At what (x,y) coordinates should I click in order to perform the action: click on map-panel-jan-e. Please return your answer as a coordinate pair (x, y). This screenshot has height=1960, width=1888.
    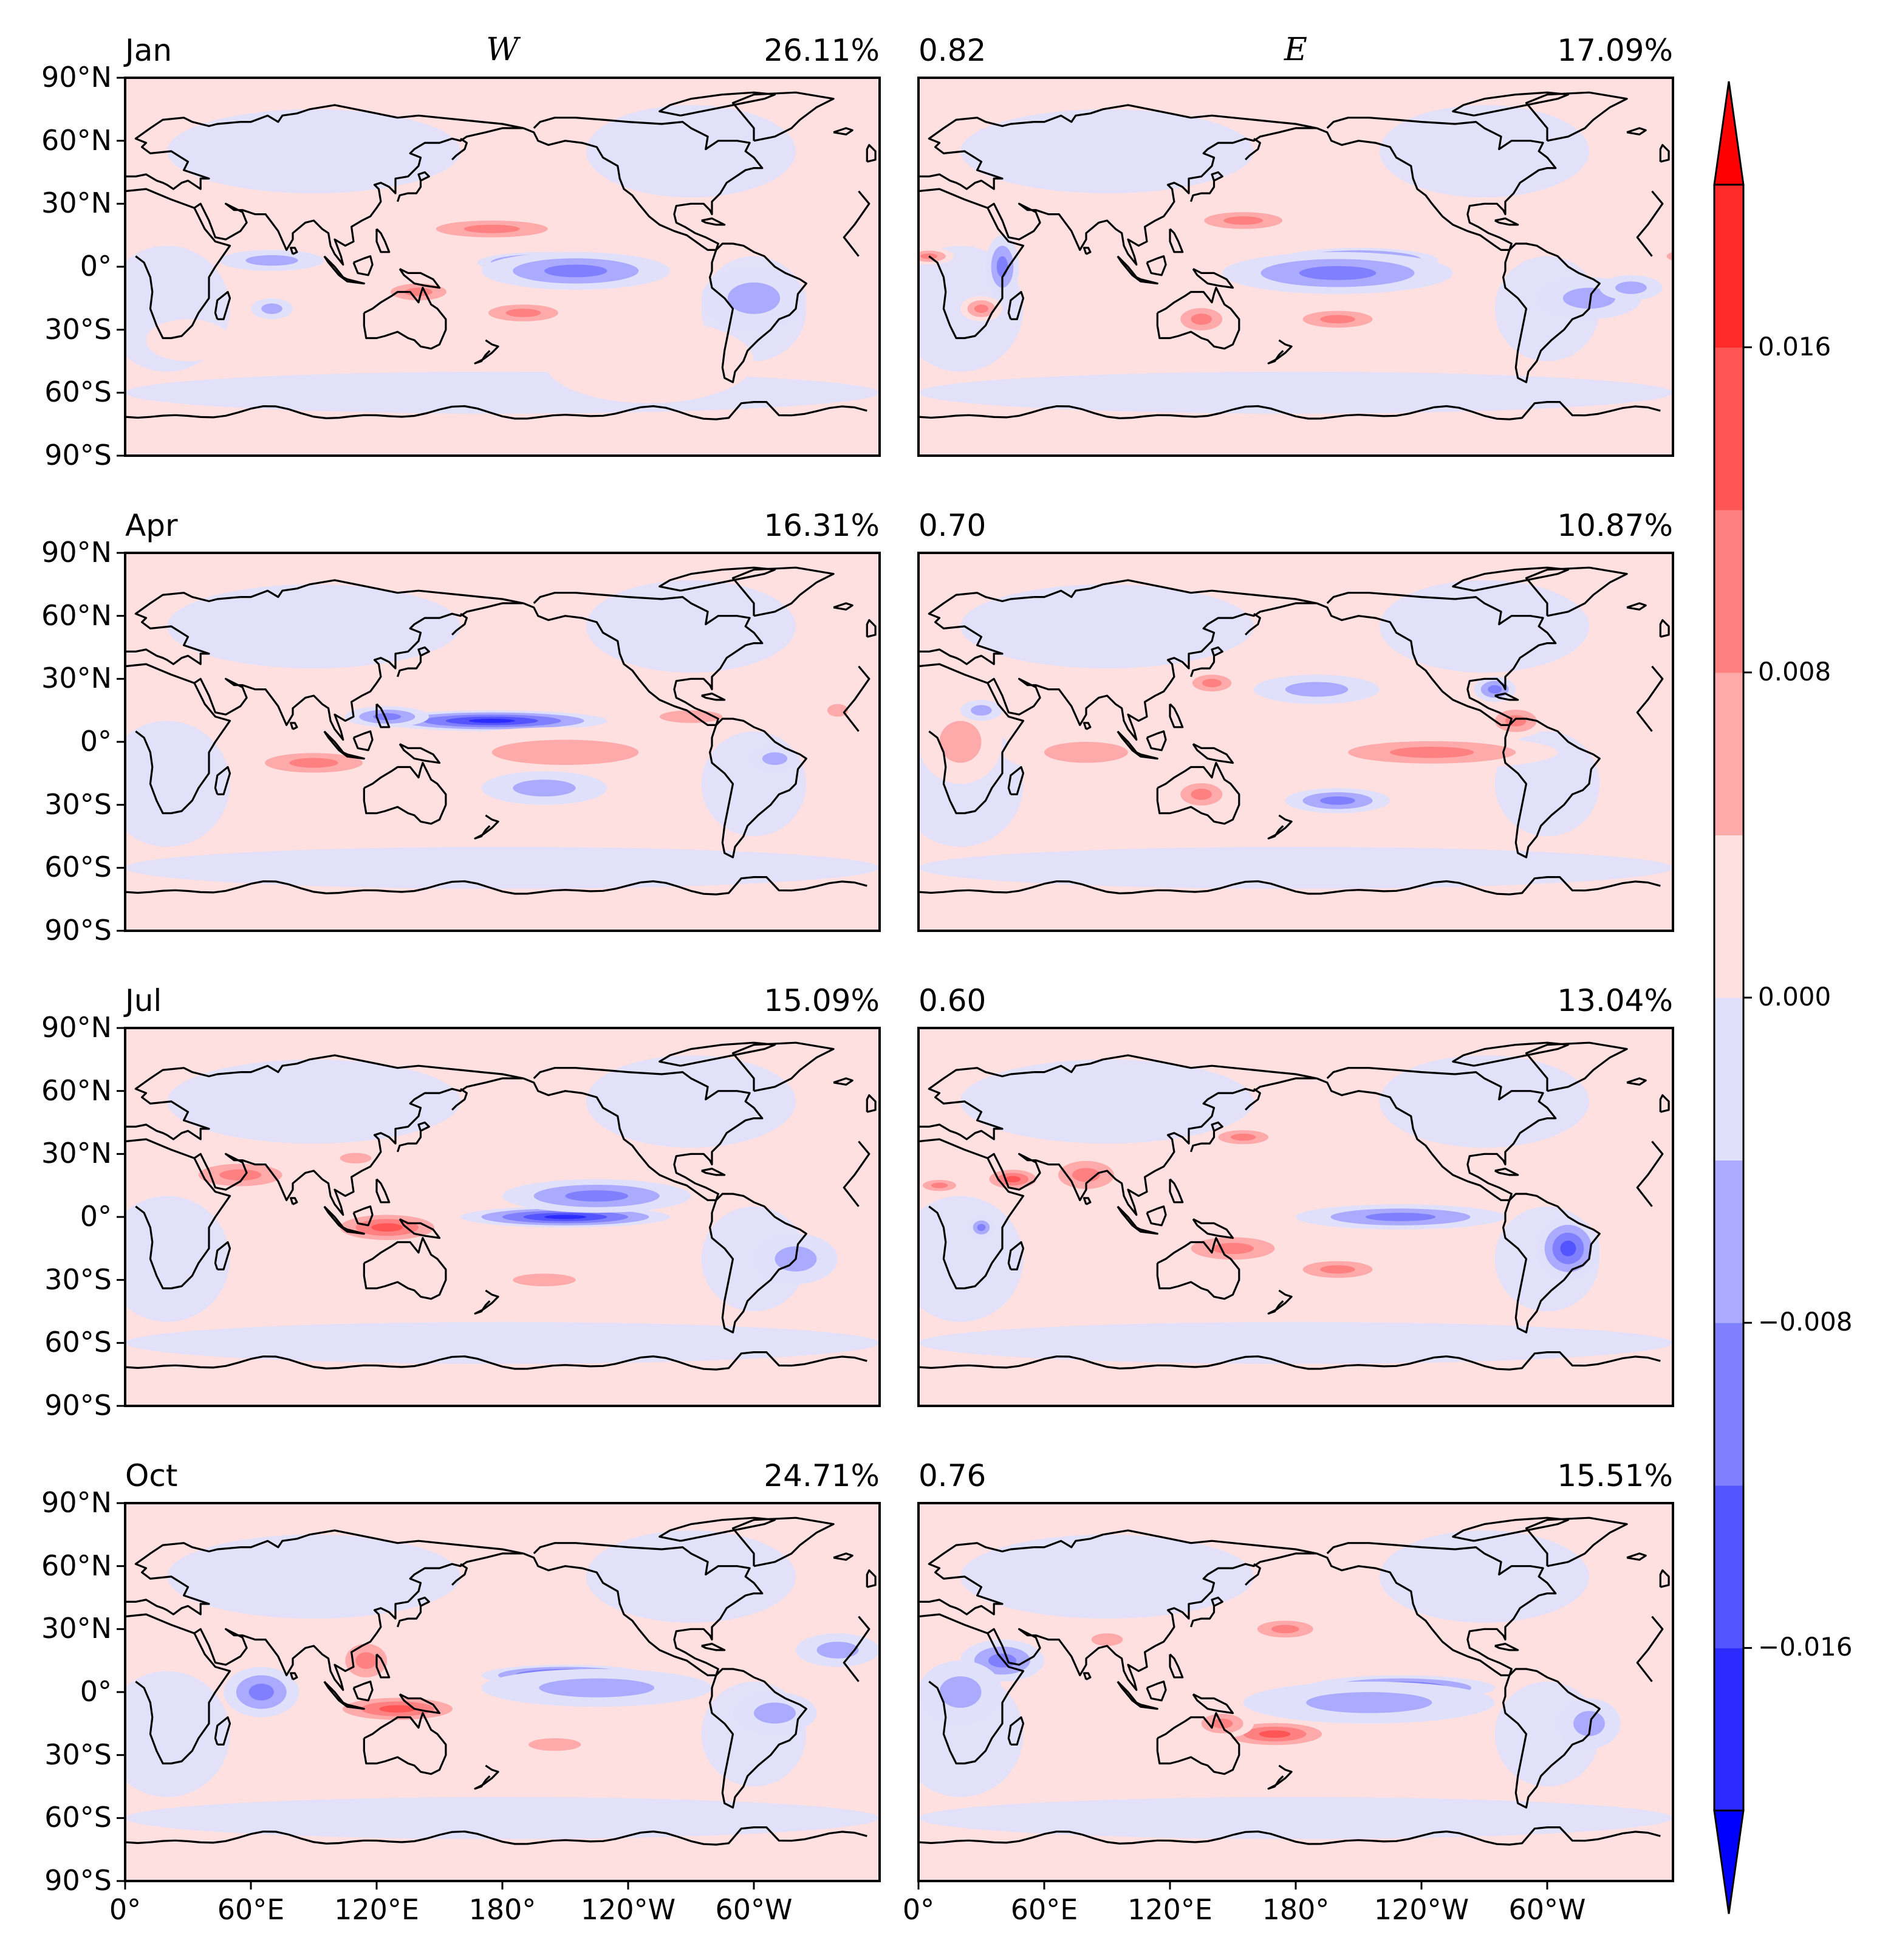
    Looking at the image, I should click on (1345, 267).